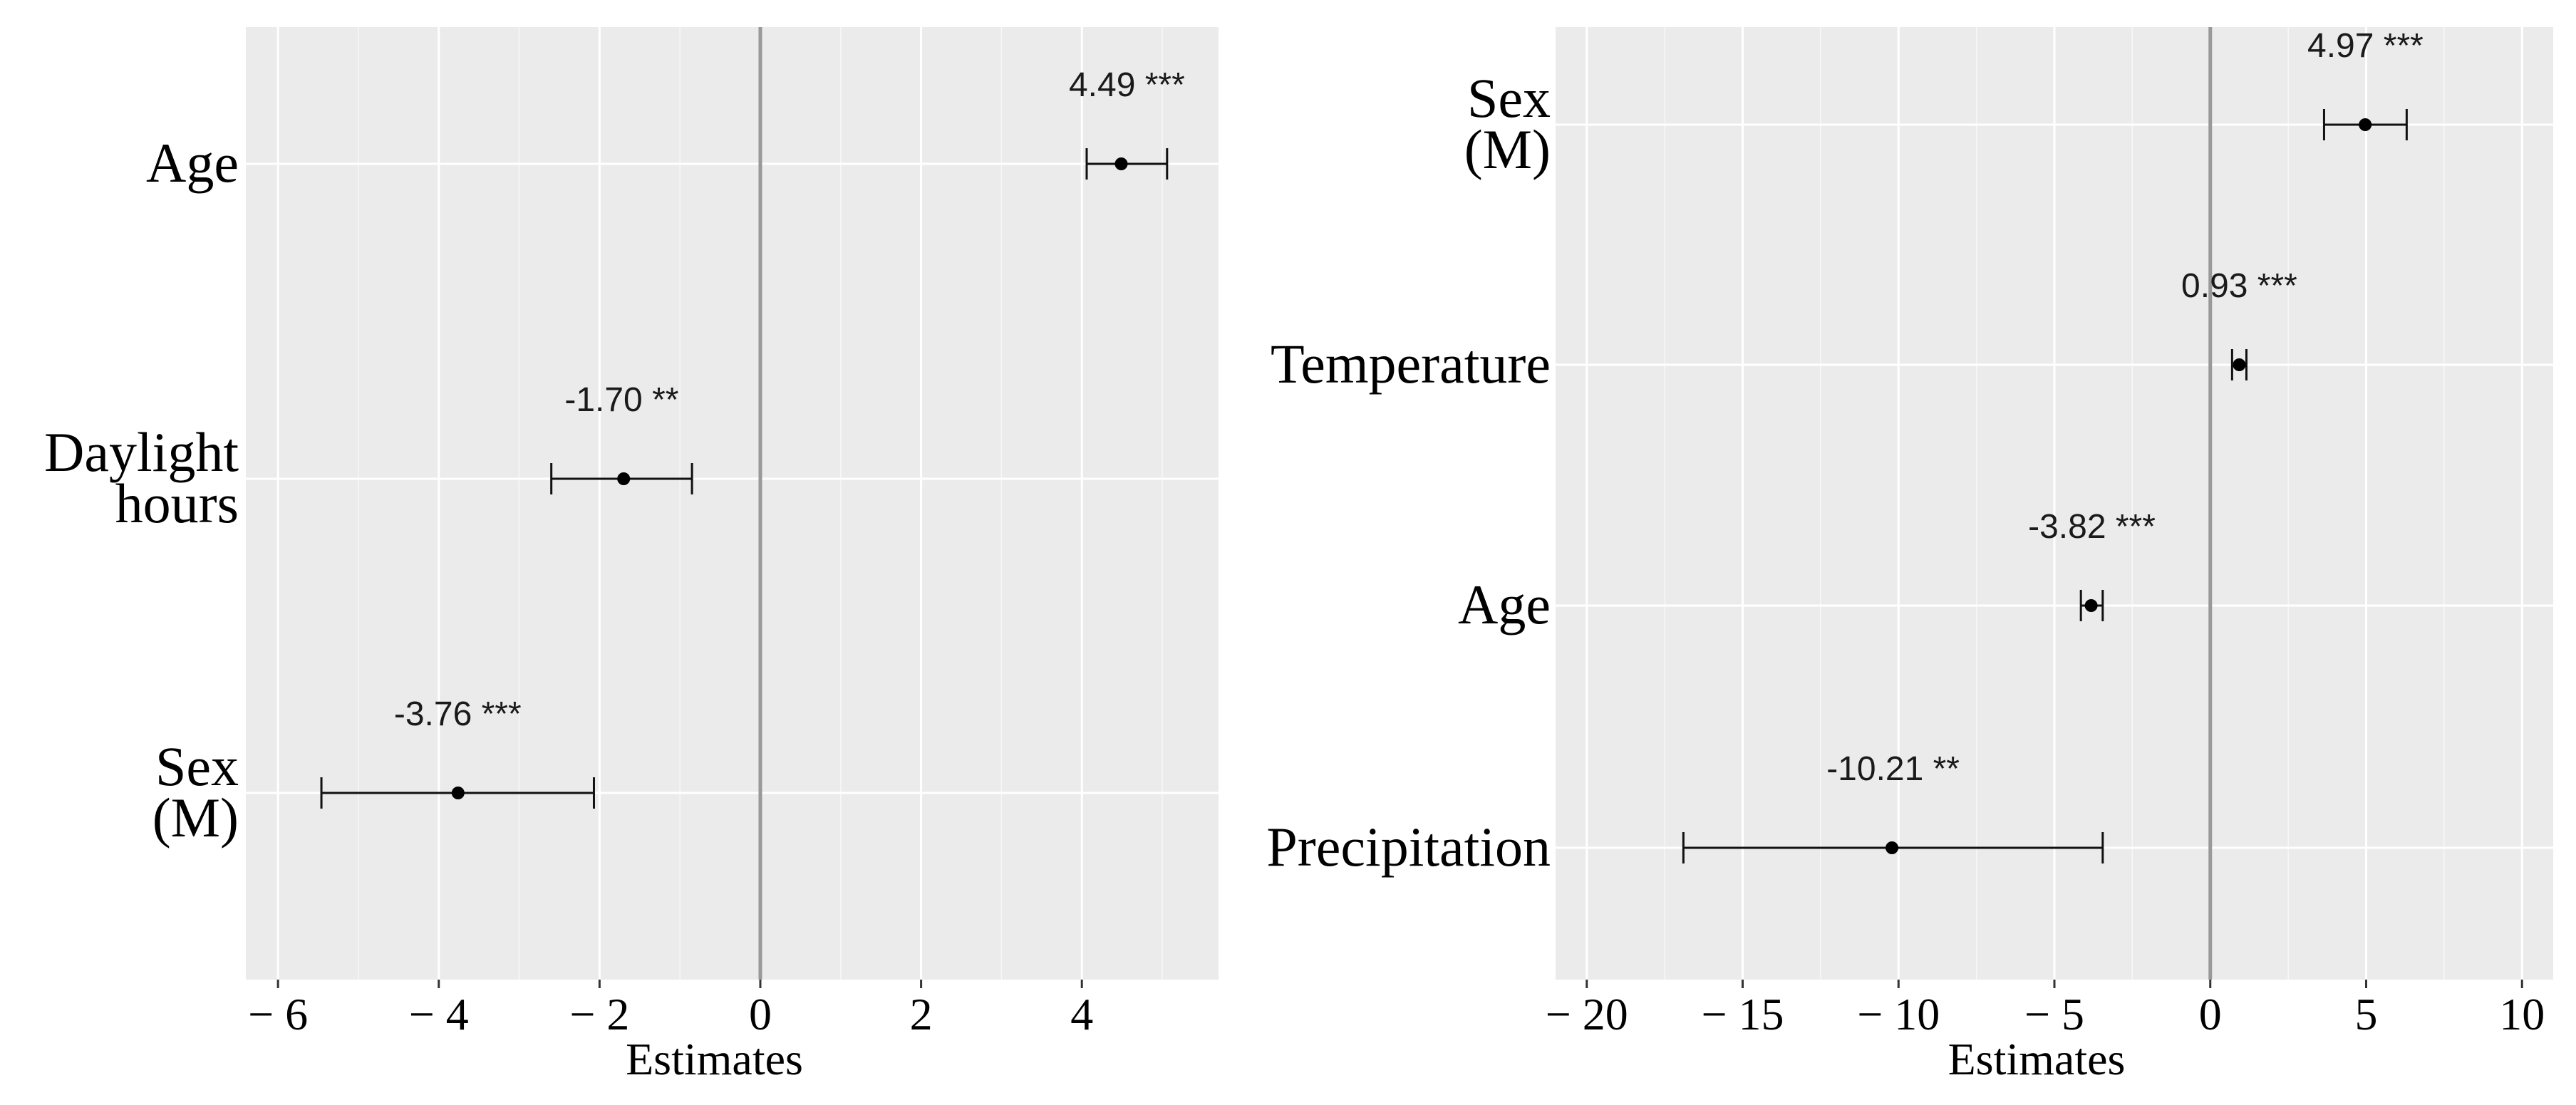  What do you see at coordinates (2239, 286) in the screenshot?
I see `estimate-label: 0.93 ***` at bounding box center [2239, 286].